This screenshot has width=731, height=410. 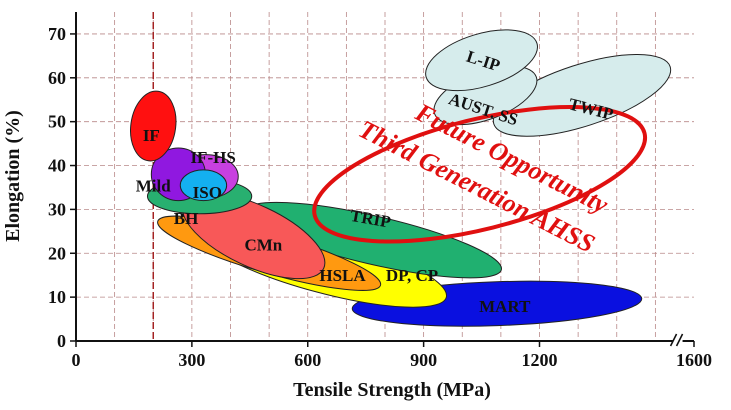 I want to click on y-tick-label: 50, so click(x=57, y=122).